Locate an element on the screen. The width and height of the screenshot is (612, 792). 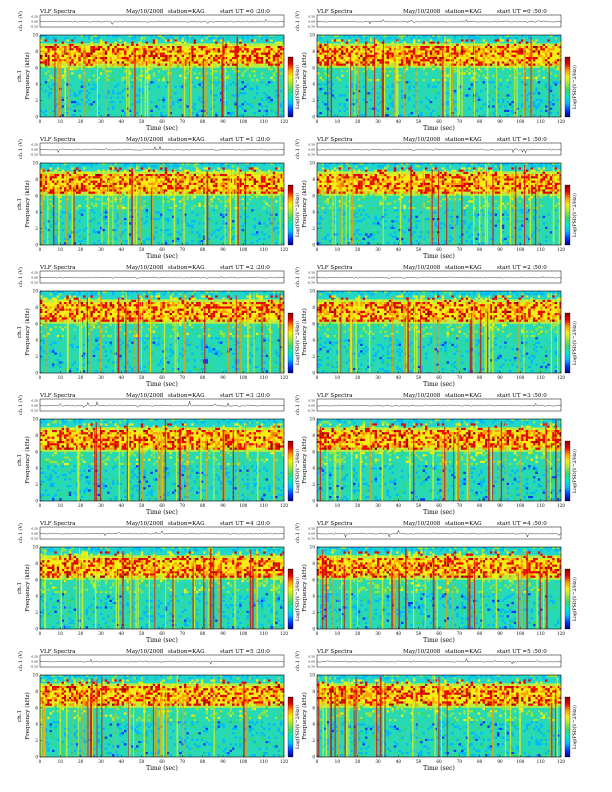
x-tick-label: 120 is located at coordinates (284, 505).